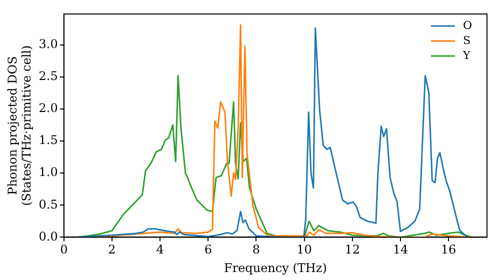  Describe the element at coordinates (48, 172) in the screenshot. I see `y-tick-label: 1.0` at that location.